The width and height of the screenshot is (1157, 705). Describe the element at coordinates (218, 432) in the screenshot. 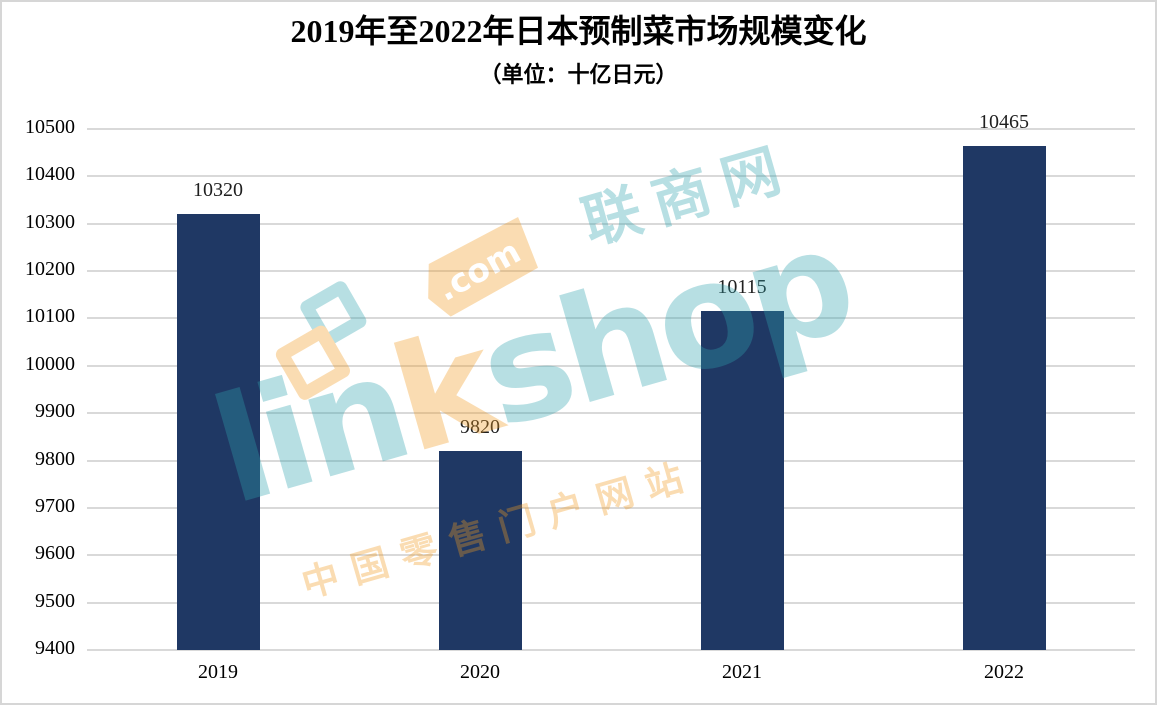

I see `bar-2019` at that location.